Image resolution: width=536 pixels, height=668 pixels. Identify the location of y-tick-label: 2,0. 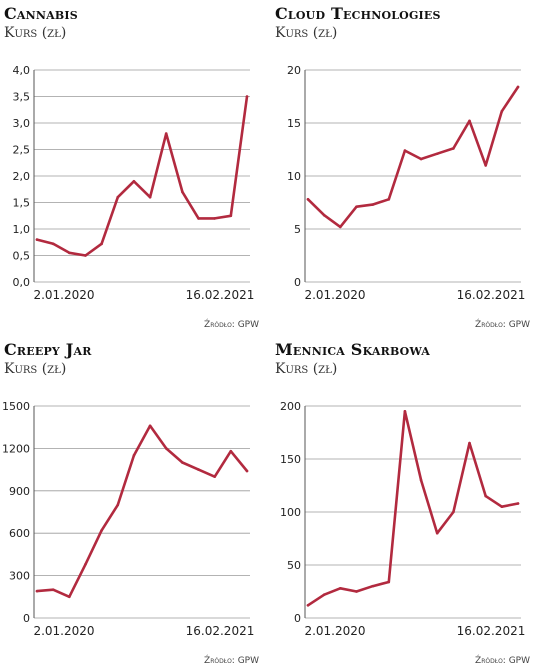
(22, 176).